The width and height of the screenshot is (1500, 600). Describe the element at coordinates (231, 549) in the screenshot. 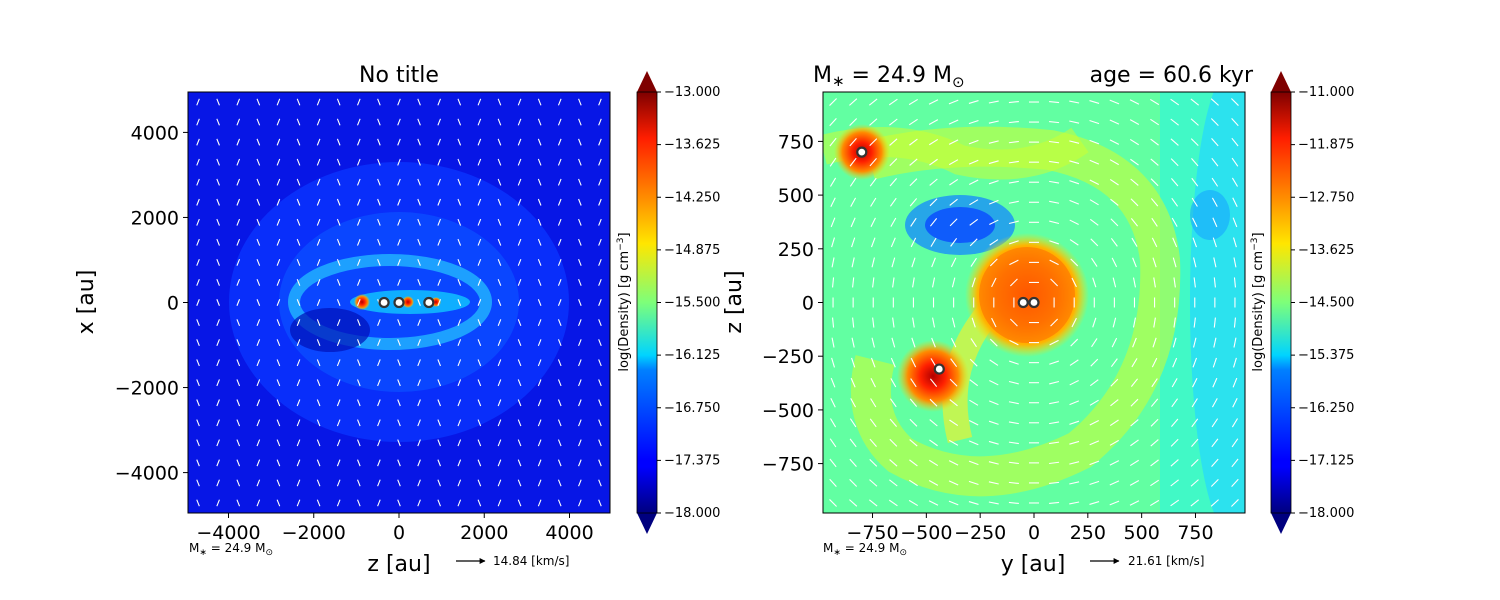

I see `left-mass-annotation: M∗ = 24.9 M⊙` at that location.